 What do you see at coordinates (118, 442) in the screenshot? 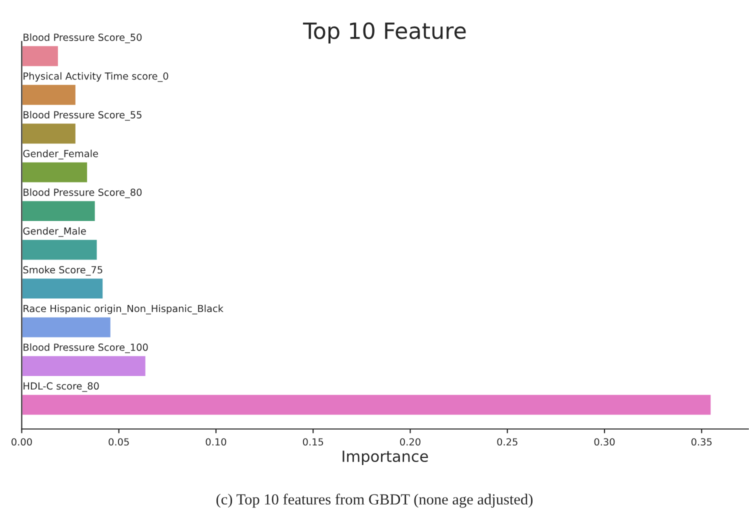
I see `x-tick-label: 0.05` at bounding box center [118, 442].